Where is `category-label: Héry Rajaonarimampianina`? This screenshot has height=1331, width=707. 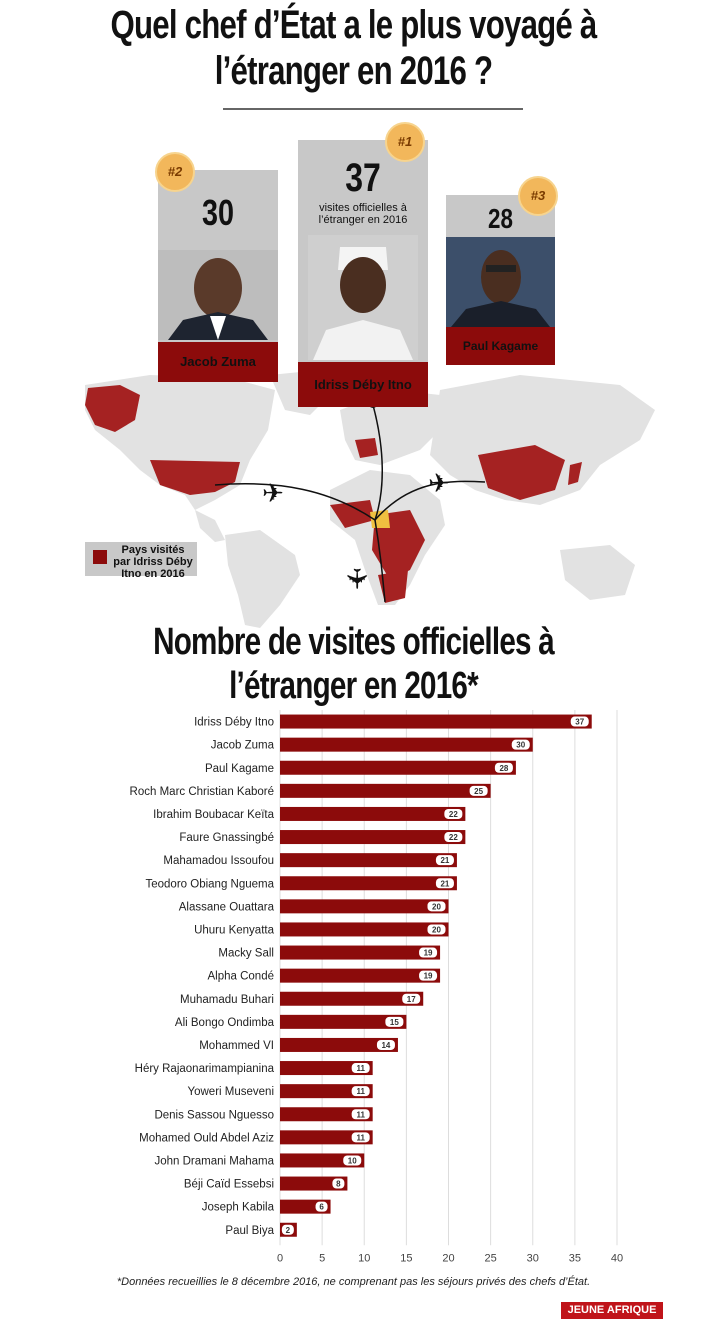
category-label: Héry Rajaonarimampianina is located at coordinates (205, 1069).